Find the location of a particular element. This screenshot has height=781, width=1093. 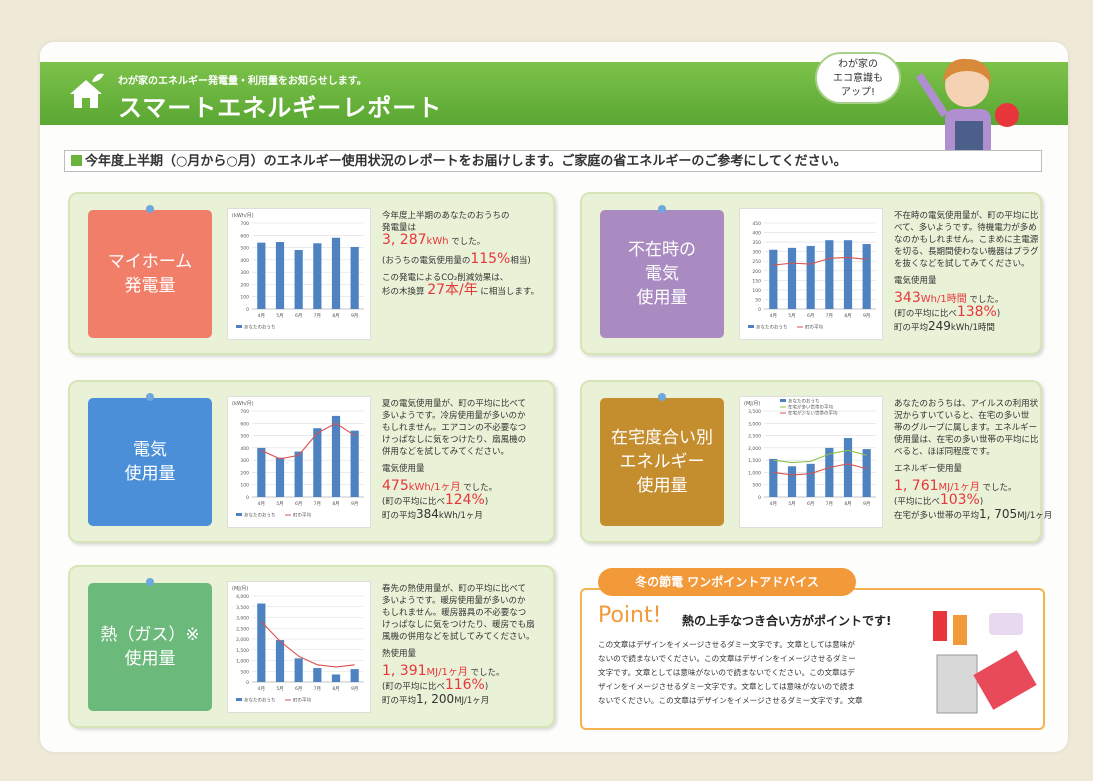

text-segment: Wh/1時間 is located at coordinates (943, 299).